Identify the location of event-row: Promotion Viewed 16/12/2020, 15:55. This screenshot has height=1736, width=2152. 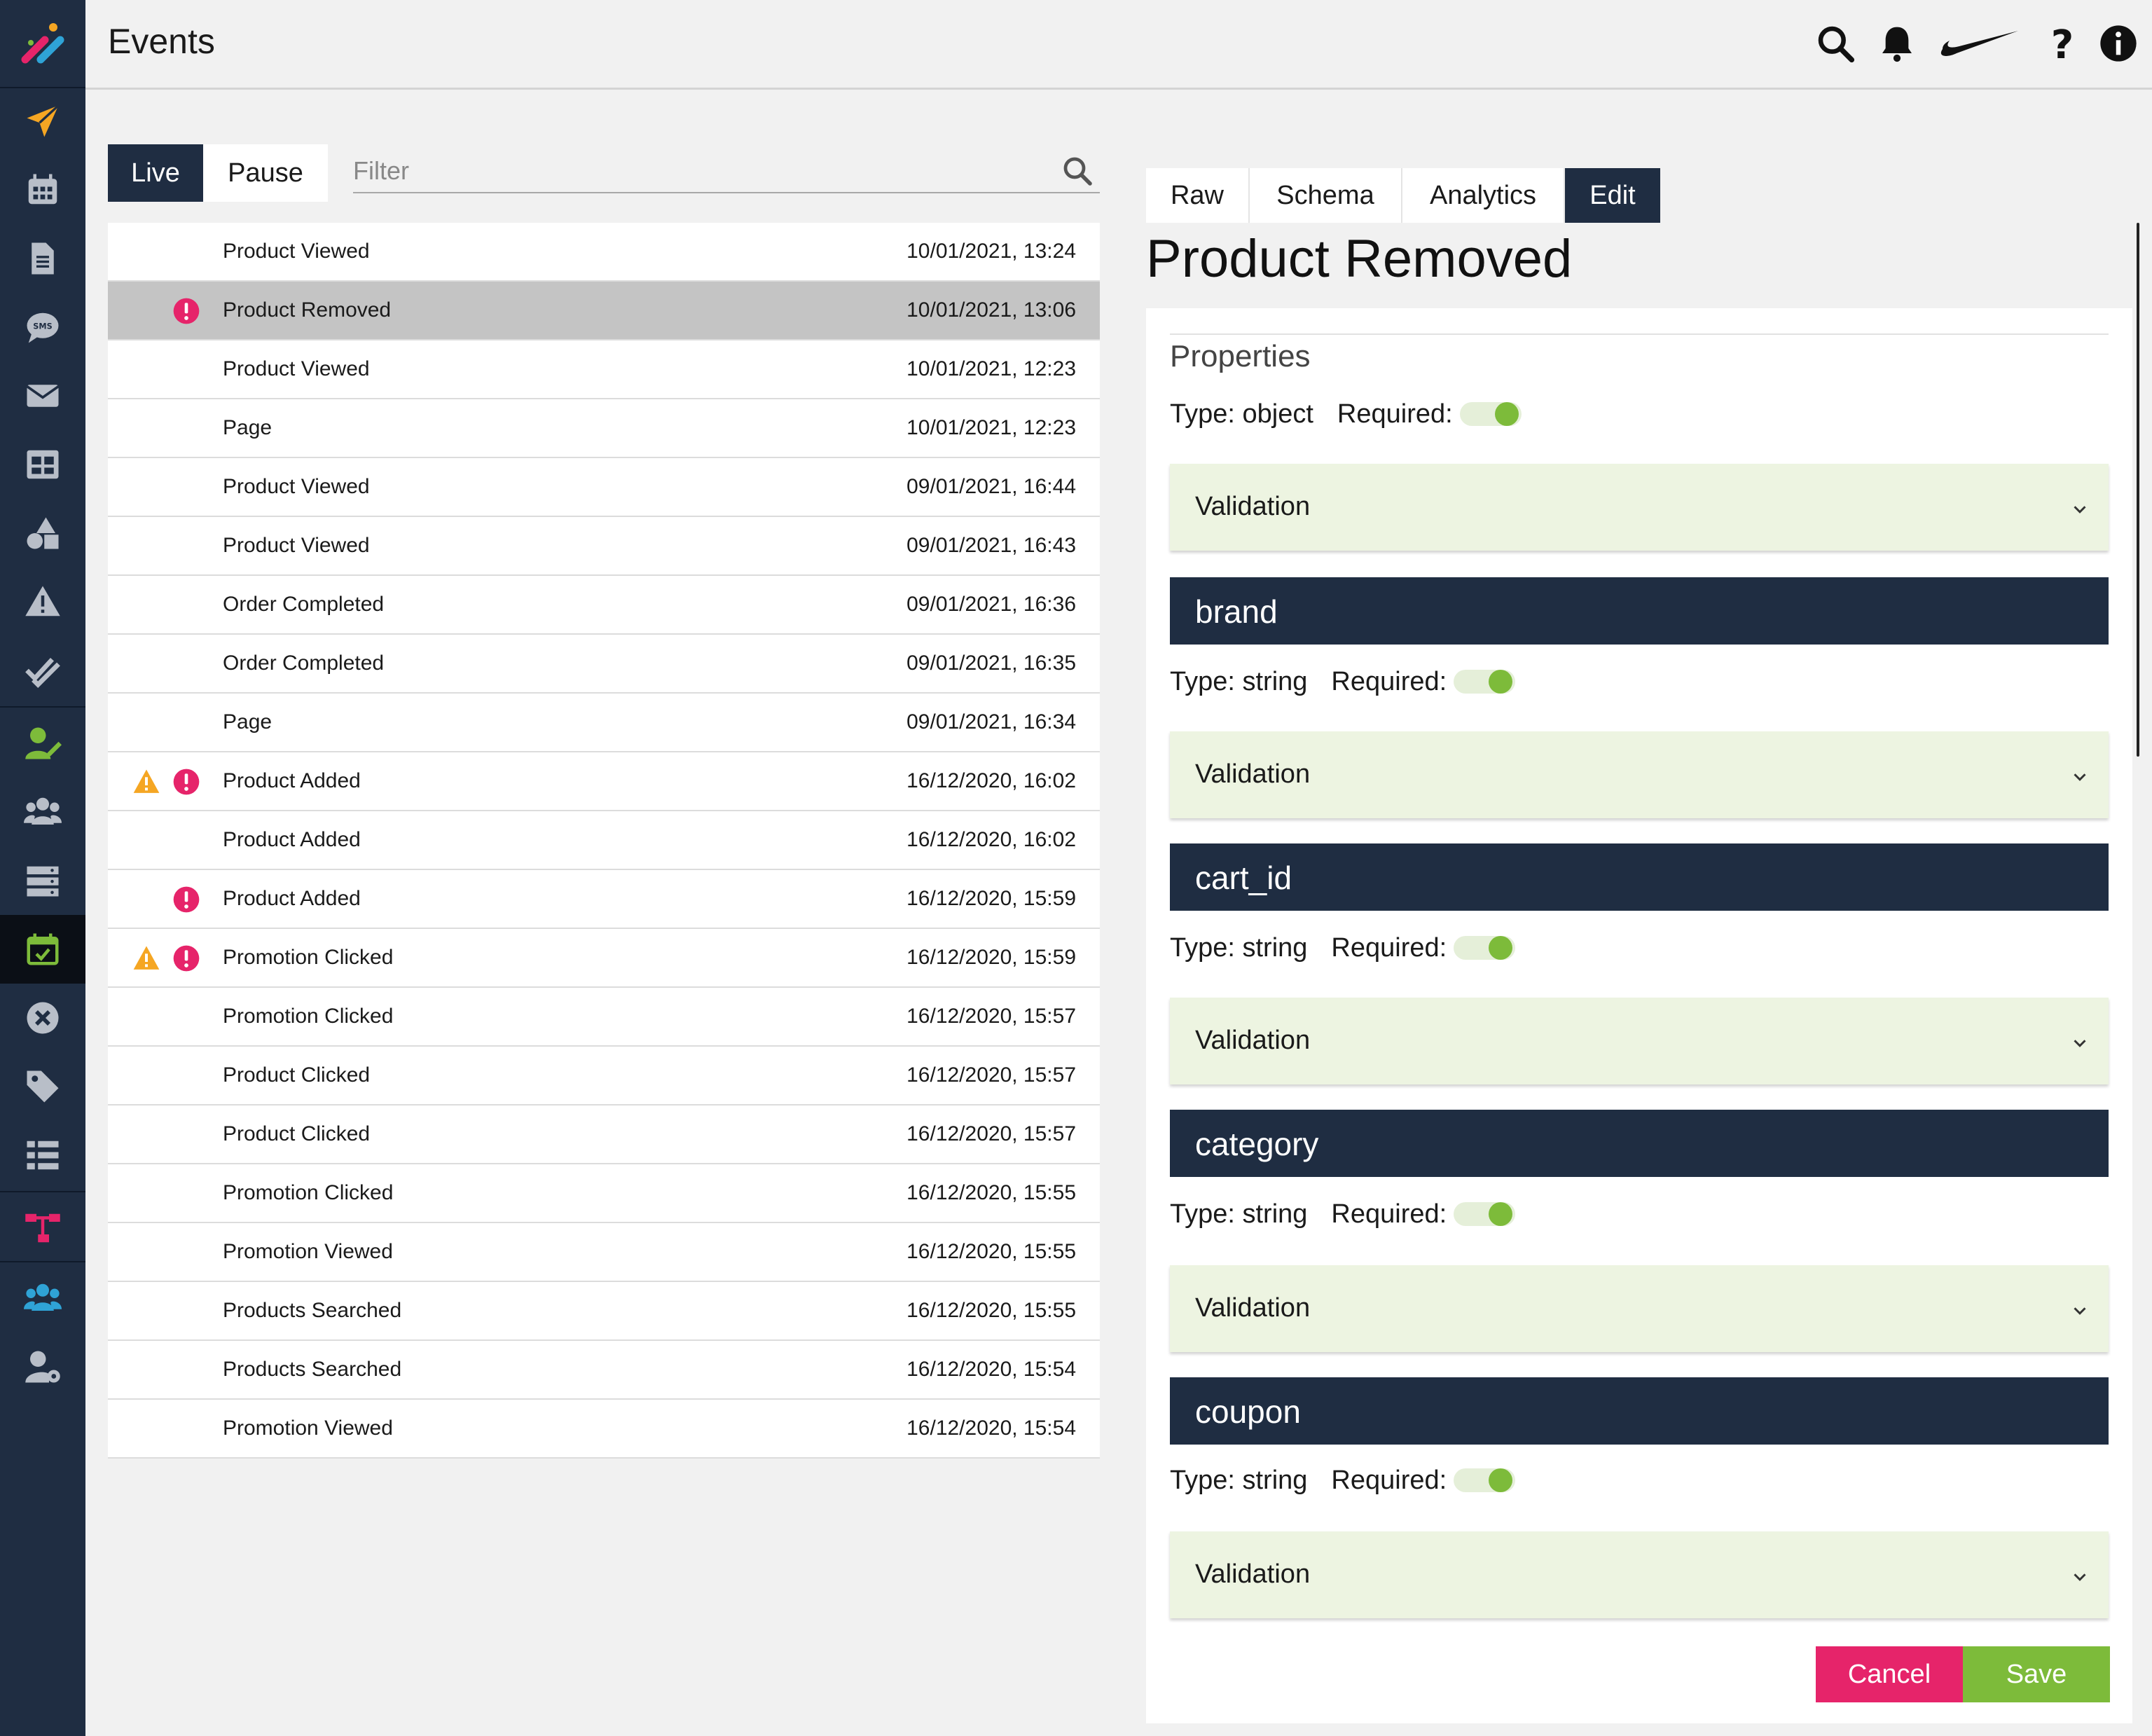
(604, 1252).